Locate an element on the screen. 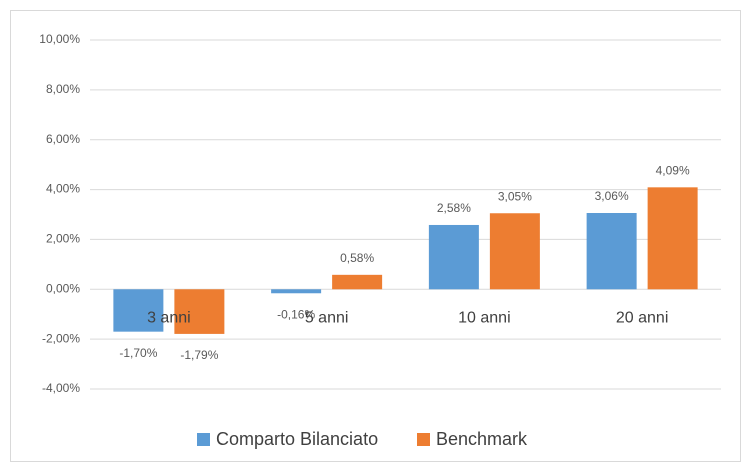 This screenshot has height=472, width=751. legend-label: Benchmark is located at coordinates (482, 439).